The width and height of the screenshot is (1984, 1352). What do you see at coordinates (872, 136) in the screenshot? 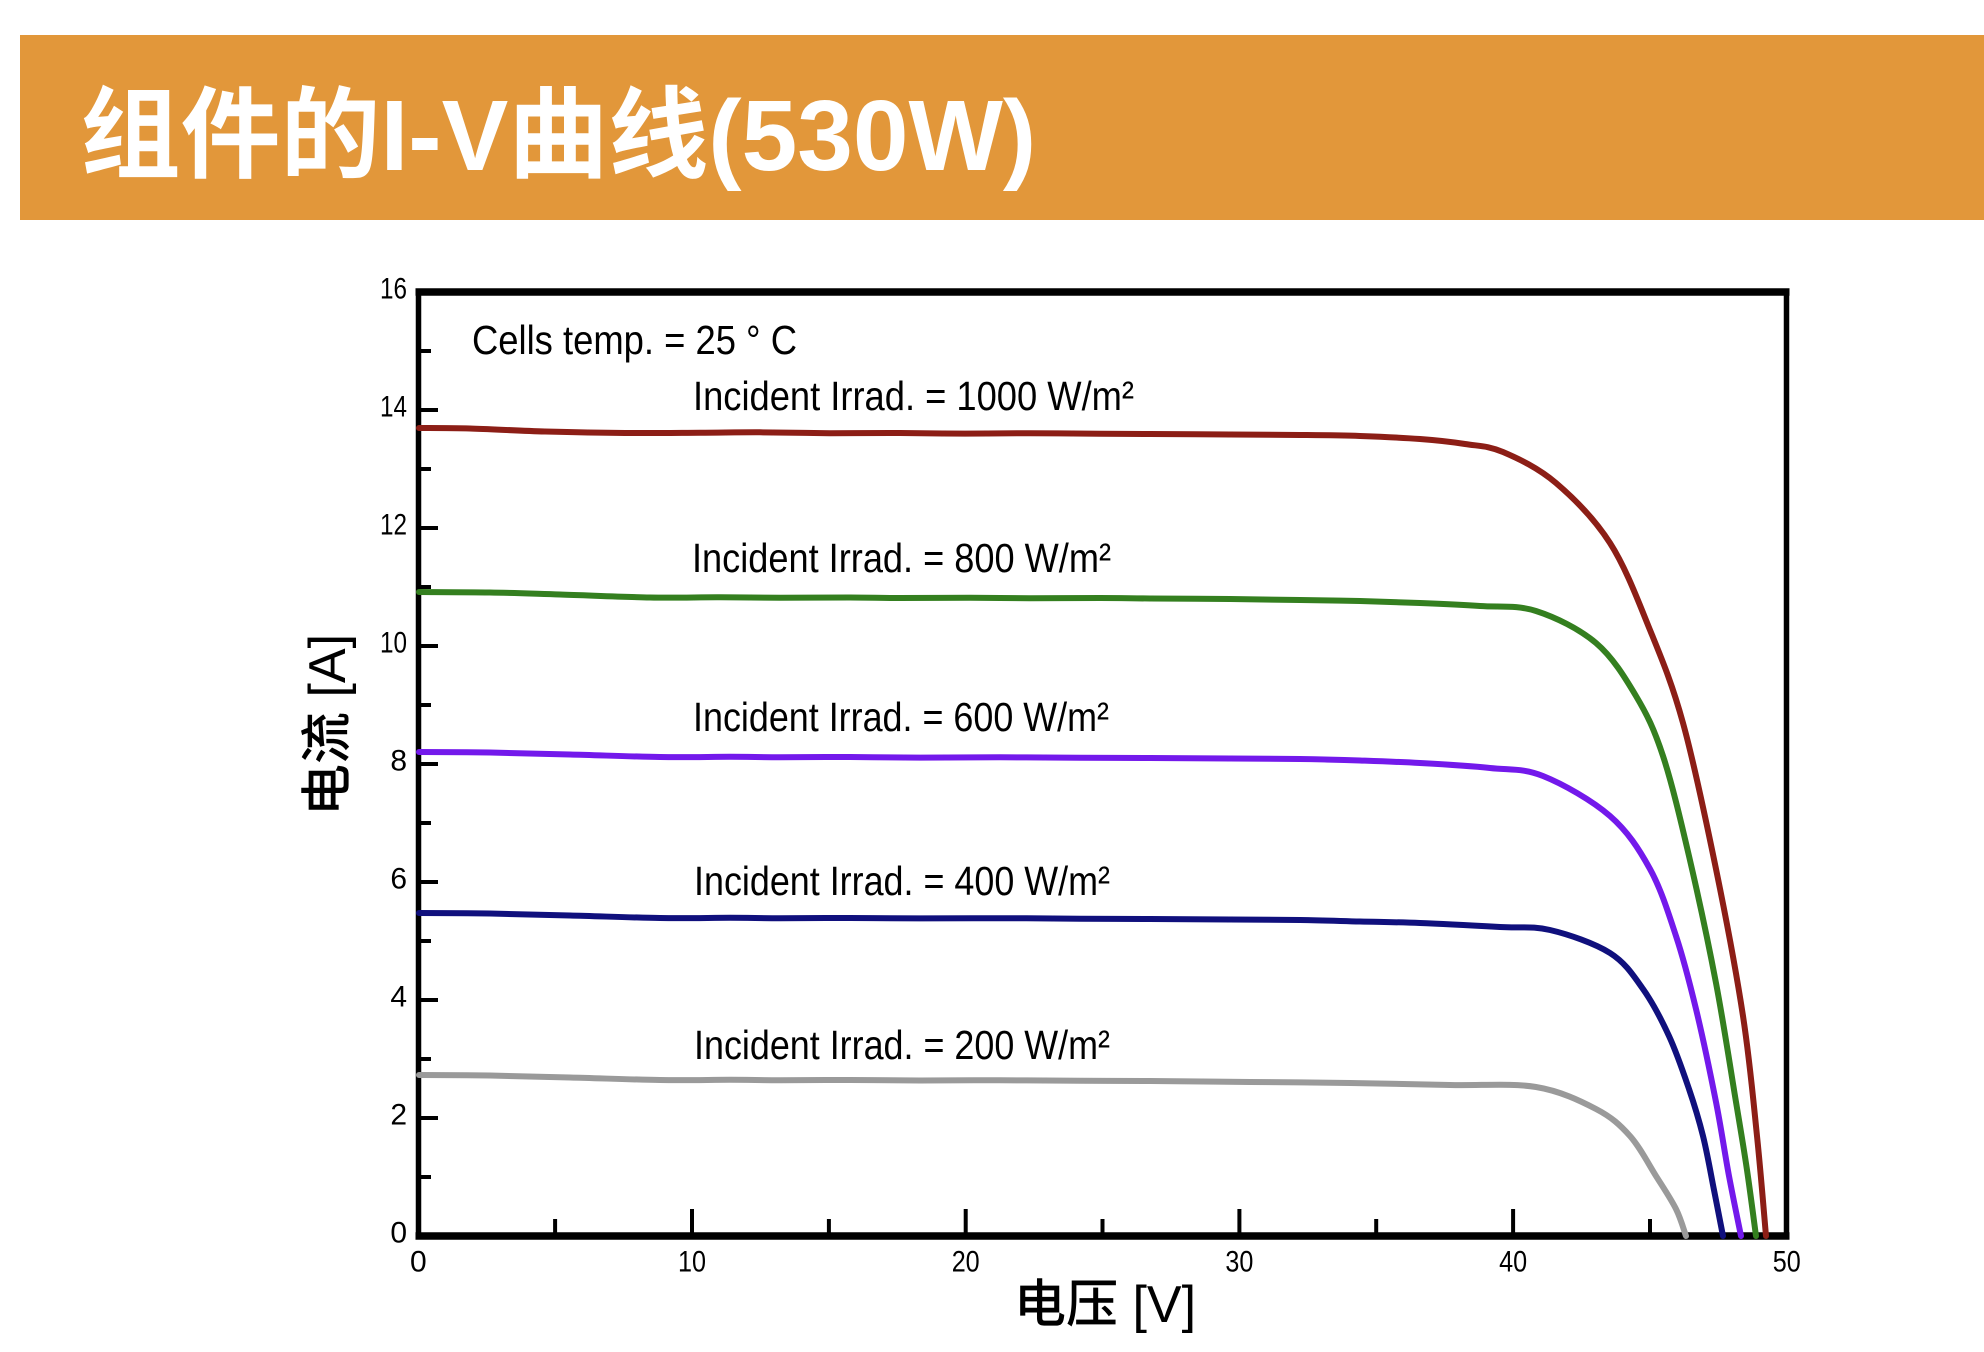
I see `svg-text: (530W)` at bounding box center [872, 136].